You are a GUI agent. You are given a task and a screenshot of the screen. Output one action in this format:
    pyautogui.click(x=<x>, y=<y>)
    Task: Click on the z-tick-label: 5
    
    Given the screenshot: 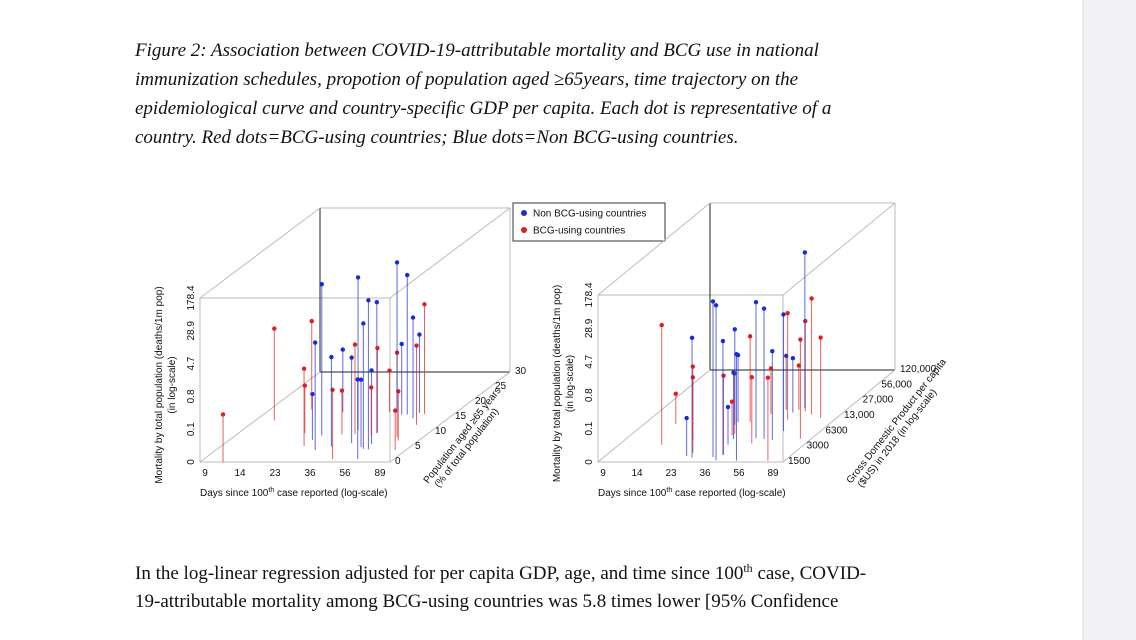 What is the action you would take?
    pyautogui.click(x=418, y=446)
    